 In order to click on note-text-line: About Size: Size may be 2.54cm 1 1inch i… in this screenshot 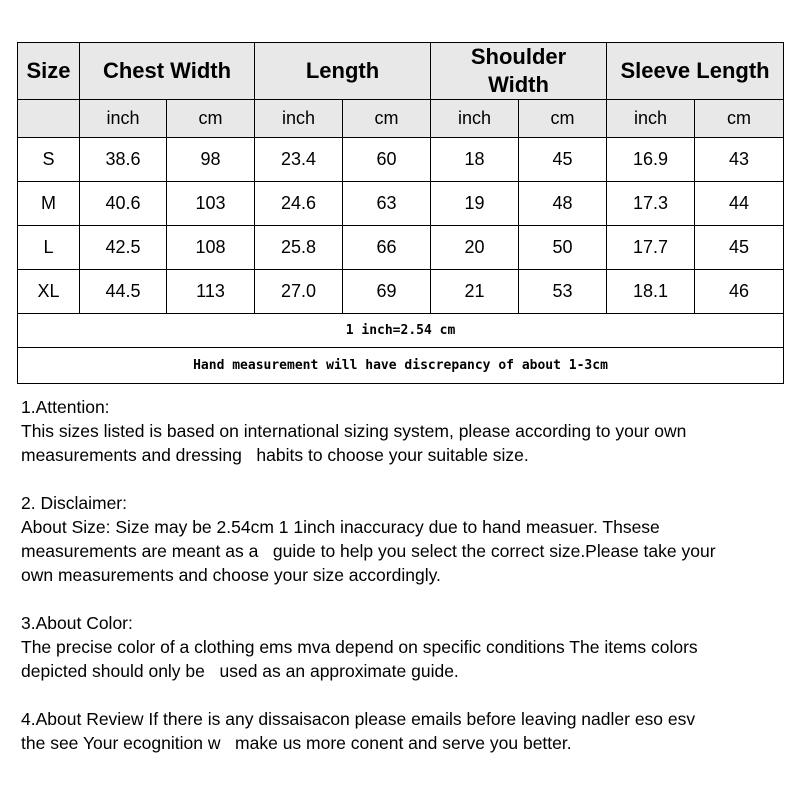, I will do `click(340, 527)`.